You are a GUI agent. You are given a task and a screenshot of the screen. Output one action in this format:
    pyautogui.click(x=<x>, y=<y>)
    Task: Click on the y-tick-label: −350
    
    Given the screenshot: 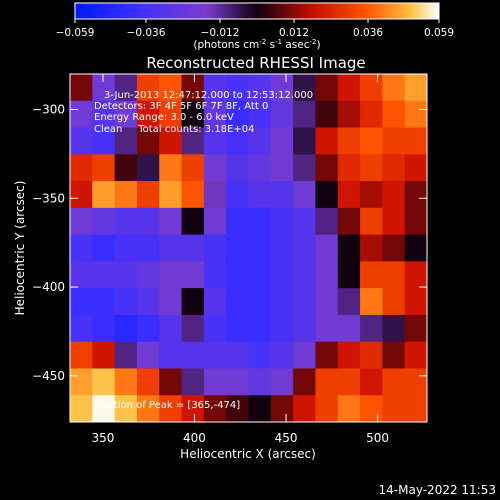 What is the action you would take?
    pyautogui.click(x=48, y=198)
    